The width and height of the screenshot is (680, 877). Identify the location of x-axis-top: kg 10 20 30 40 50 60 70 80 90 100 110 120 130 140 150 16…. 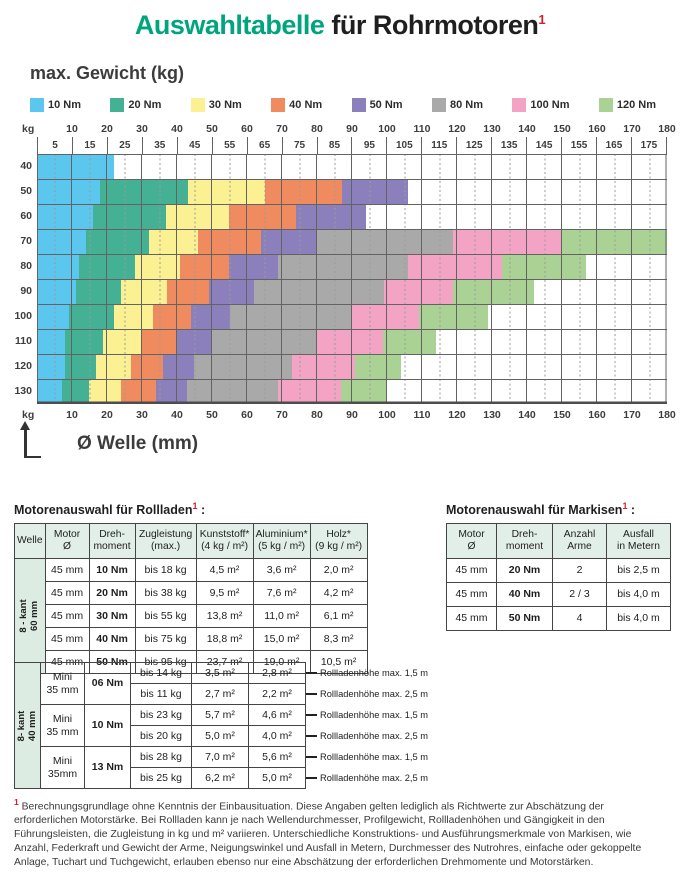
(349, 129).